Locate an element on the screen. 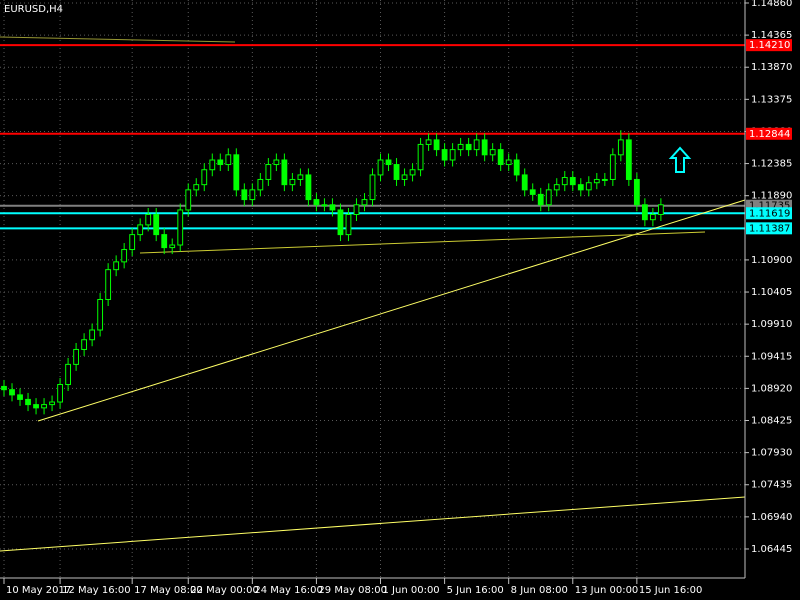 The width and height of the screenshot is (800, 600). x-tick-label: 24 May 16:00 is located at coordinates (288, 590).